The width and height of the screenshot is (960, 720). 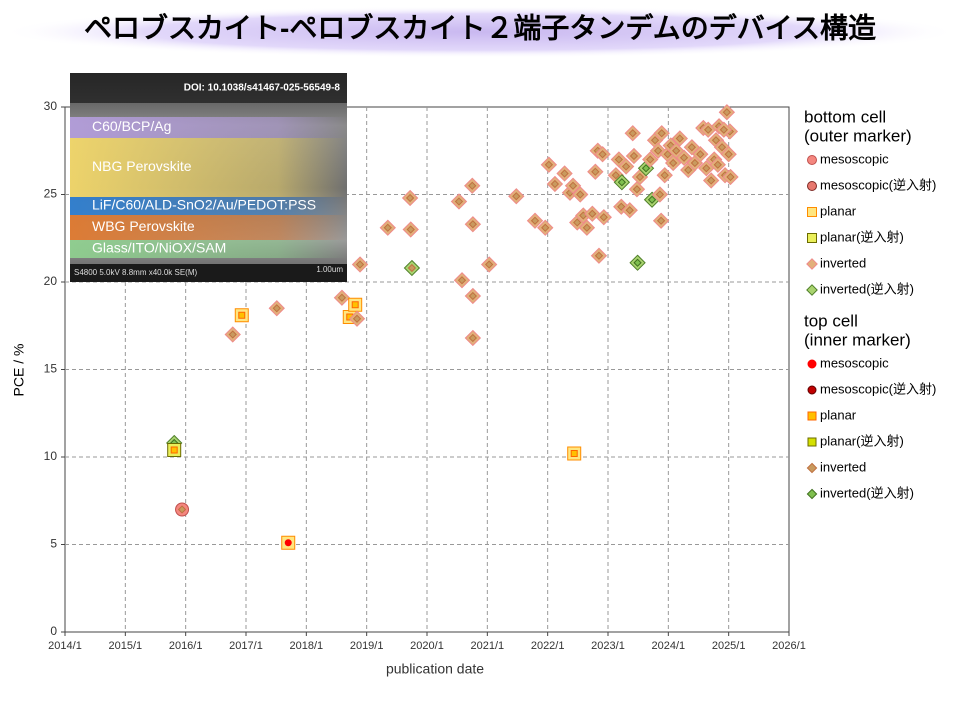 What do you see at coordinates (845, 116) in the screenshot?
I see `legend-title: bottom cell` at bounding box center [845, 116].